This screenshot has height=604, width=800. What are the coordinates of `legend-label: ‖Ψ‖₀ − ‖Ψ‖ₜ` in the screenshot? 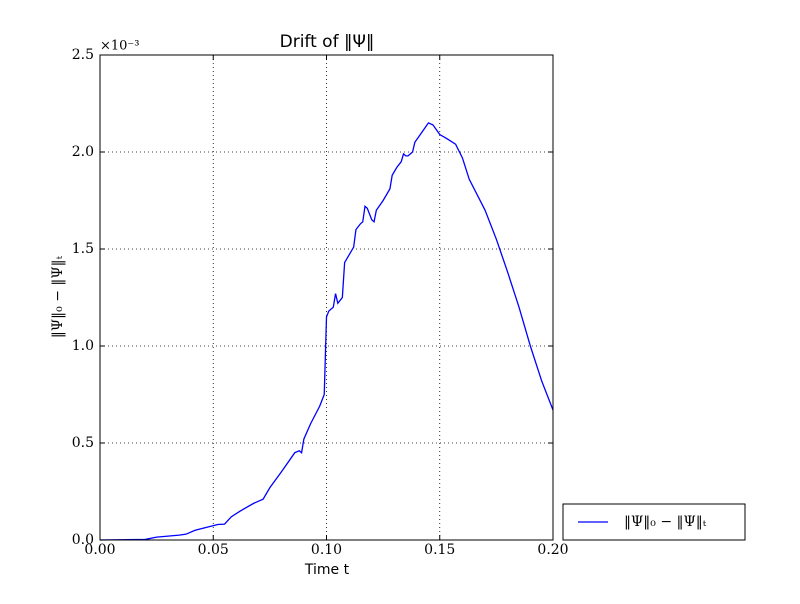 It's located at (665, 522).